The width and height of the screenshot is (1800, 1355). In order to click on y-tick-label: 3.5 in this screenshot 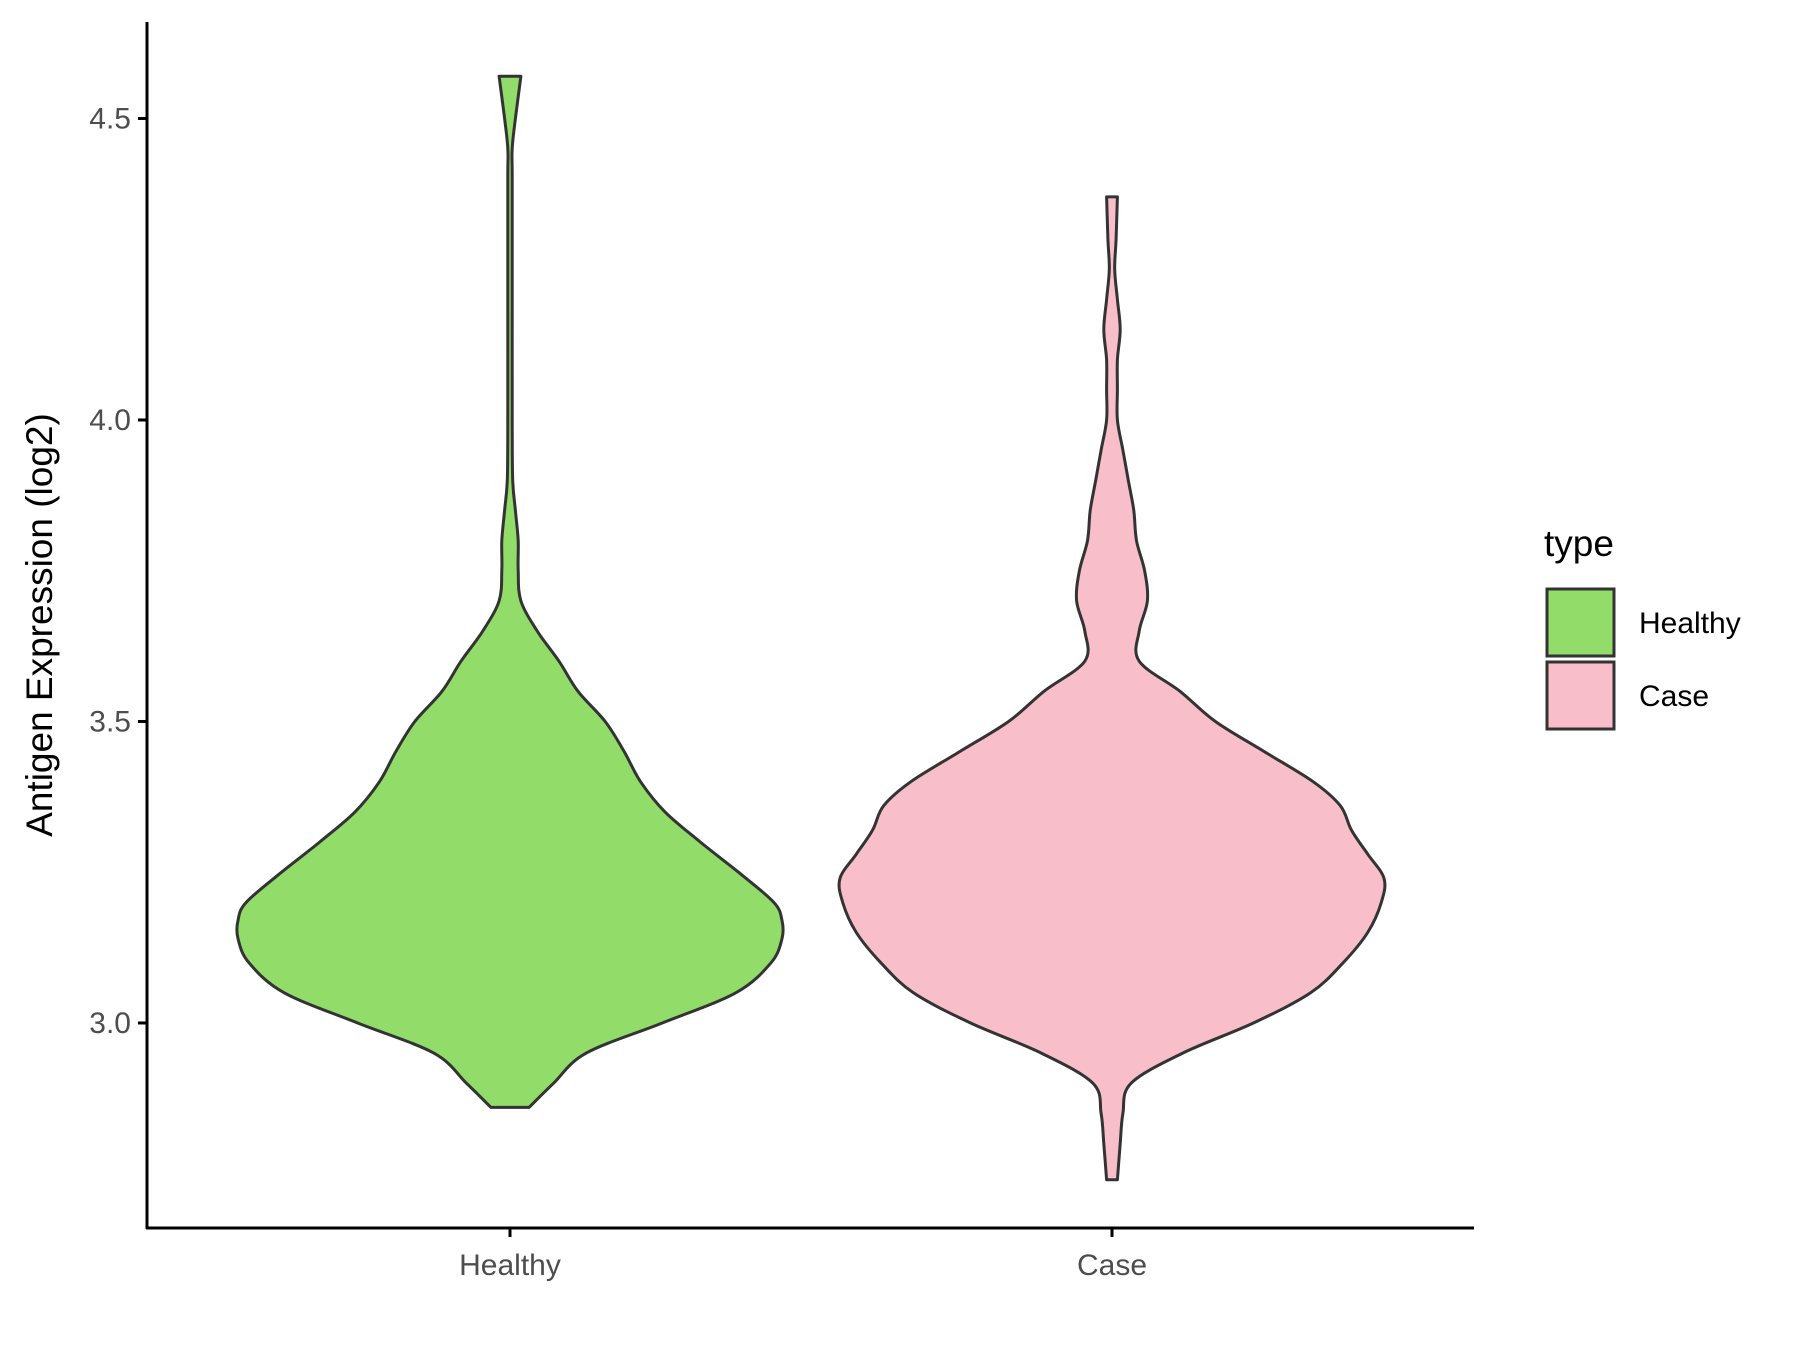, I will do `click(110, 721)`.